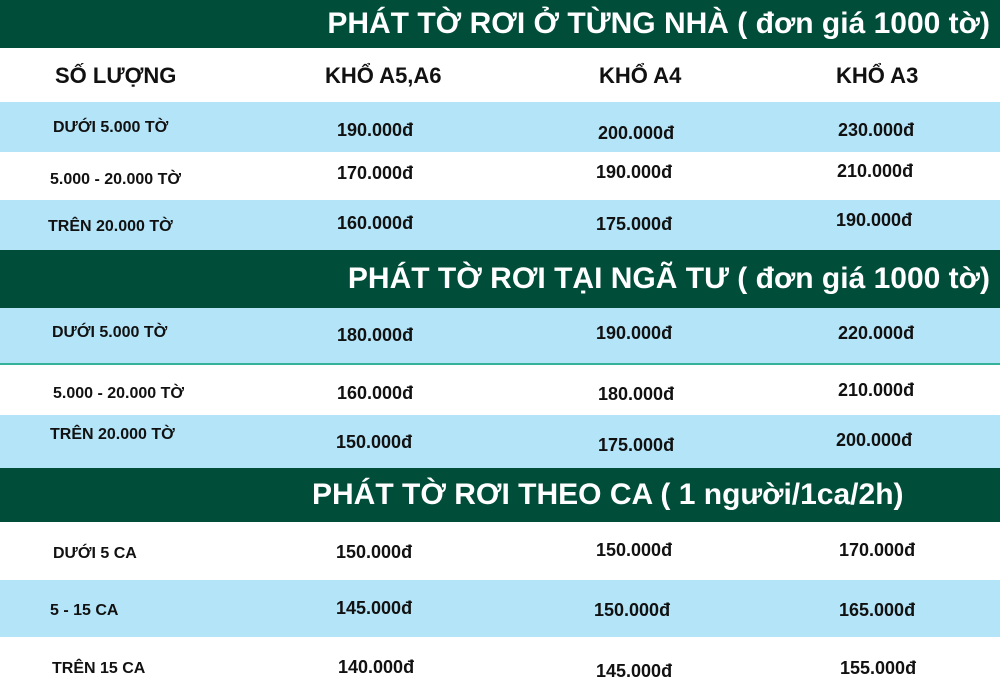  Describe the element at coordinates (636, 394) in the screenshot. I see `price-a4: 180.000đ` at that location.